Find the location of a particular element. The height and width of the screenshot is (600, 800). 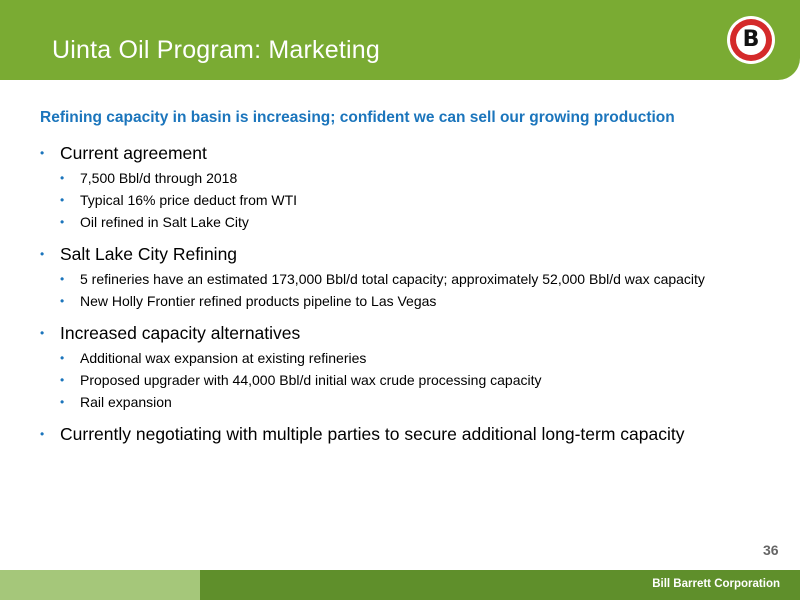

slide-title: Uinta Oil Program: Marketing is located at coordinates (216, 50).